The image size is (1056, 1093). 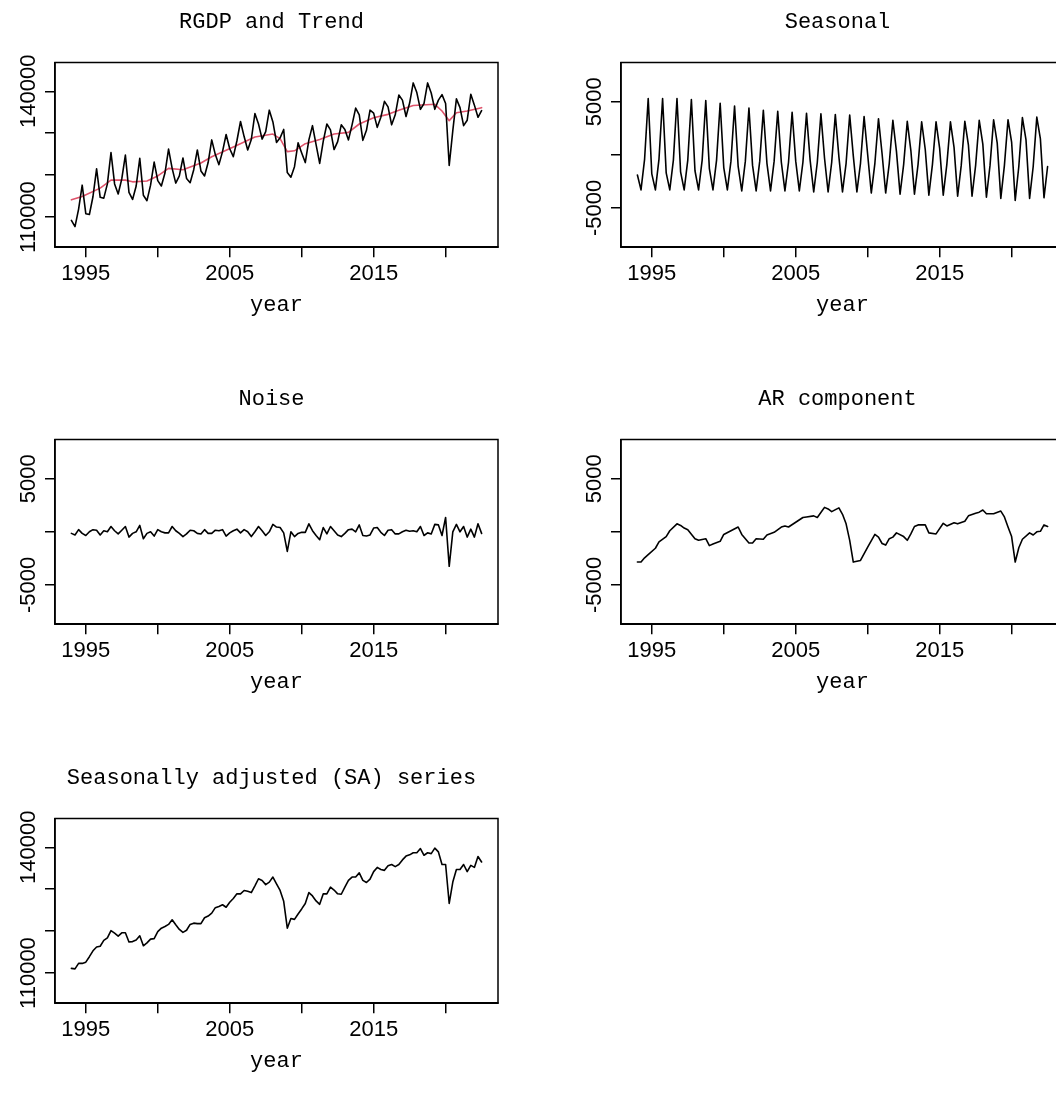 What do you see at coordinates (837, 400) in the screenshot?
I see `chart-title: AR component` at bounding box center [837, 400].